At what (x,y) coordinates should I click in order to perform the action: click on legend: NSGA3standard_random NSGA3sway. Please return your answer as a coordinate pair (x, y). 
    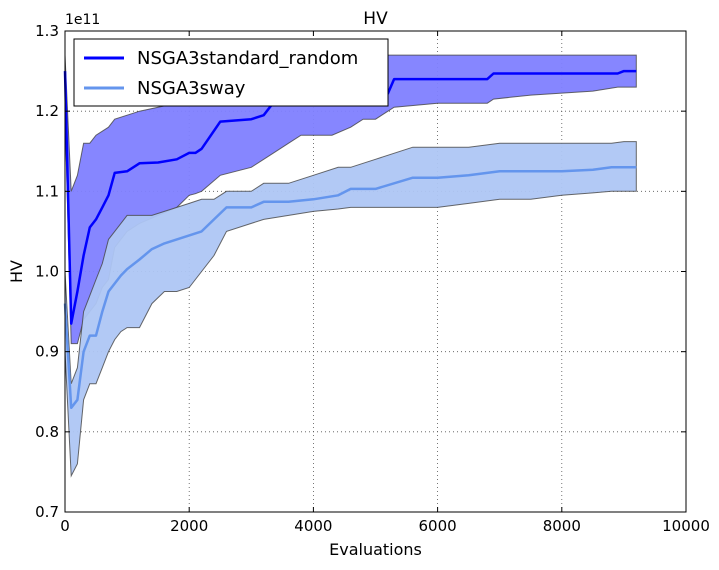
    Looking at the image, I should click on (231, 72).